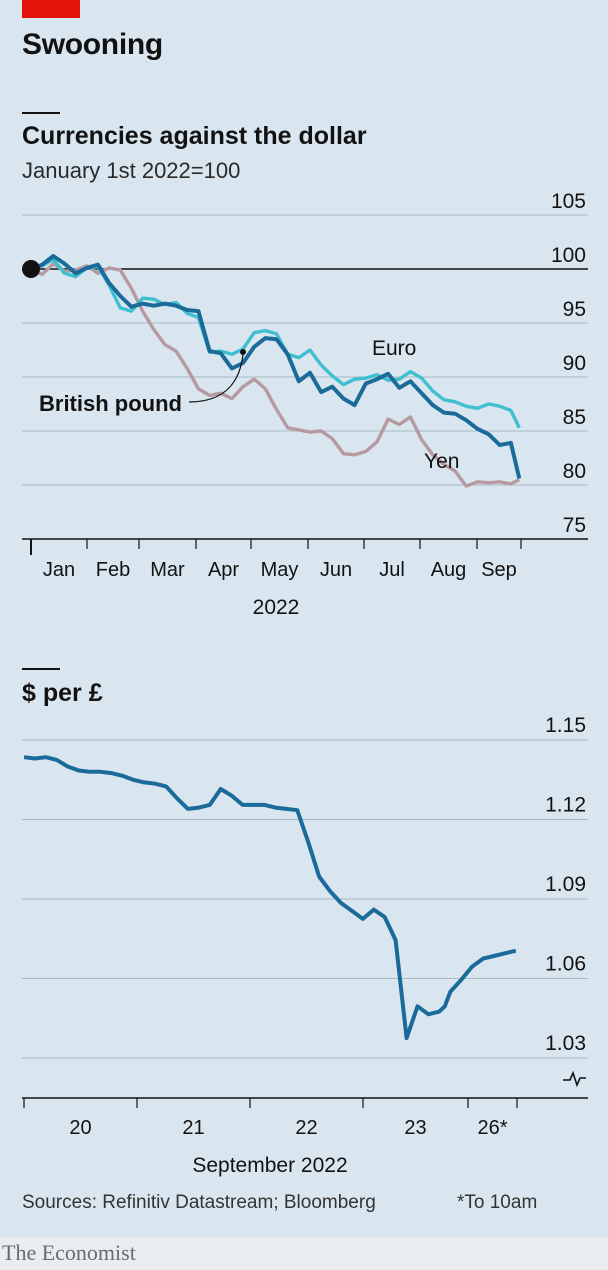 The height and width of the screenshot is (1270, 608). What do you see at coordinates (59, 570) in the screenshot?
I see `x-tick-label: Jan` at bounding box center [59, 570].